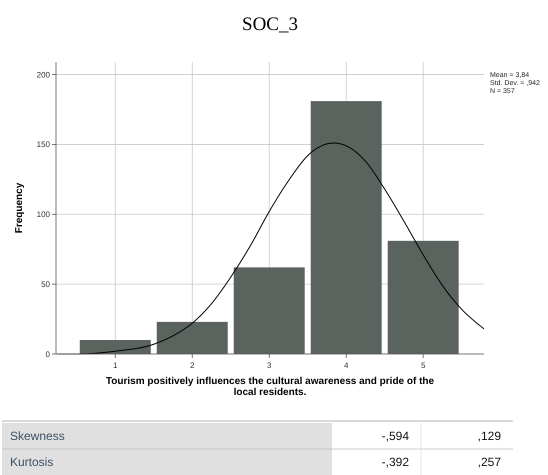  What do you see at coordinates (396, 462) in the screenshot?
I see `text: -,392` at bounding box center [396, 462].